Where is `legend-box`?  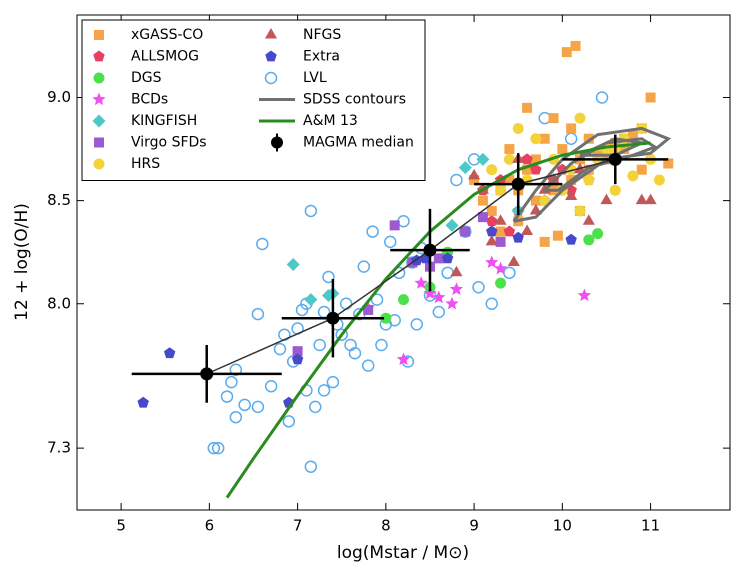
legend-box is located at coordinates (253, 100).